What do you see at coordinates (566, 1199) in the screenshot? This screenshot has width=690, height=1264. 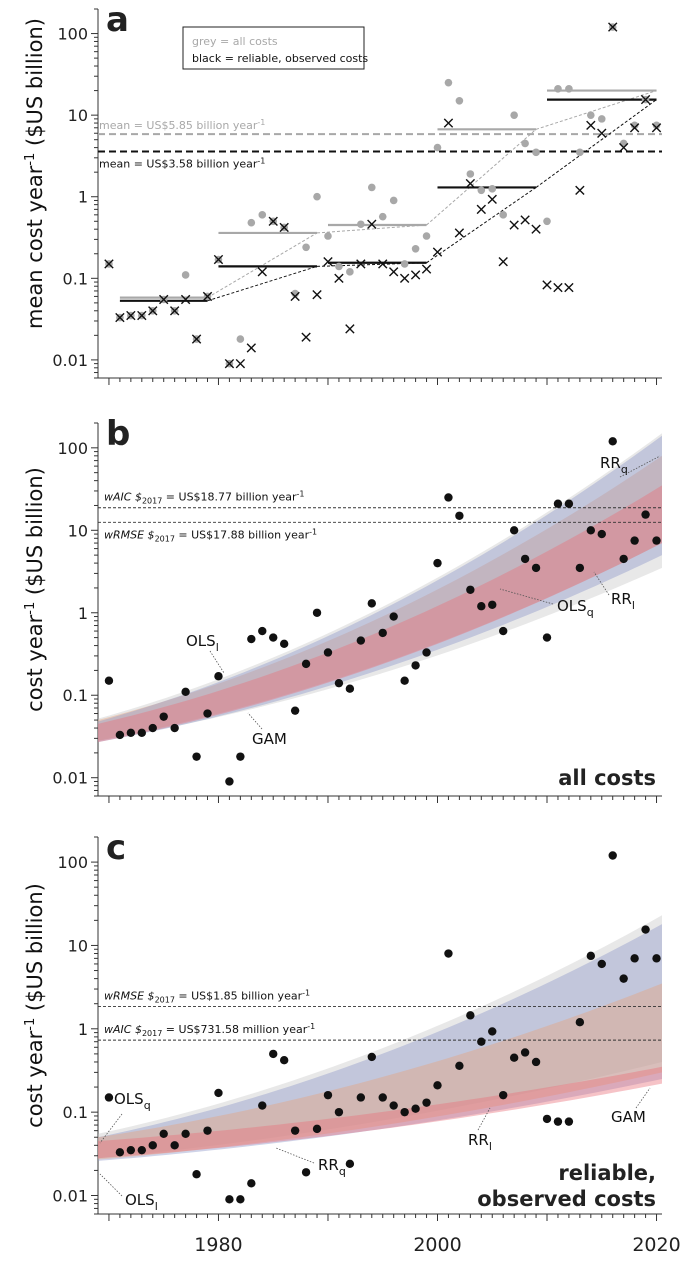 I see `corner-label: observed costs` at bounding box center [566, 1199].